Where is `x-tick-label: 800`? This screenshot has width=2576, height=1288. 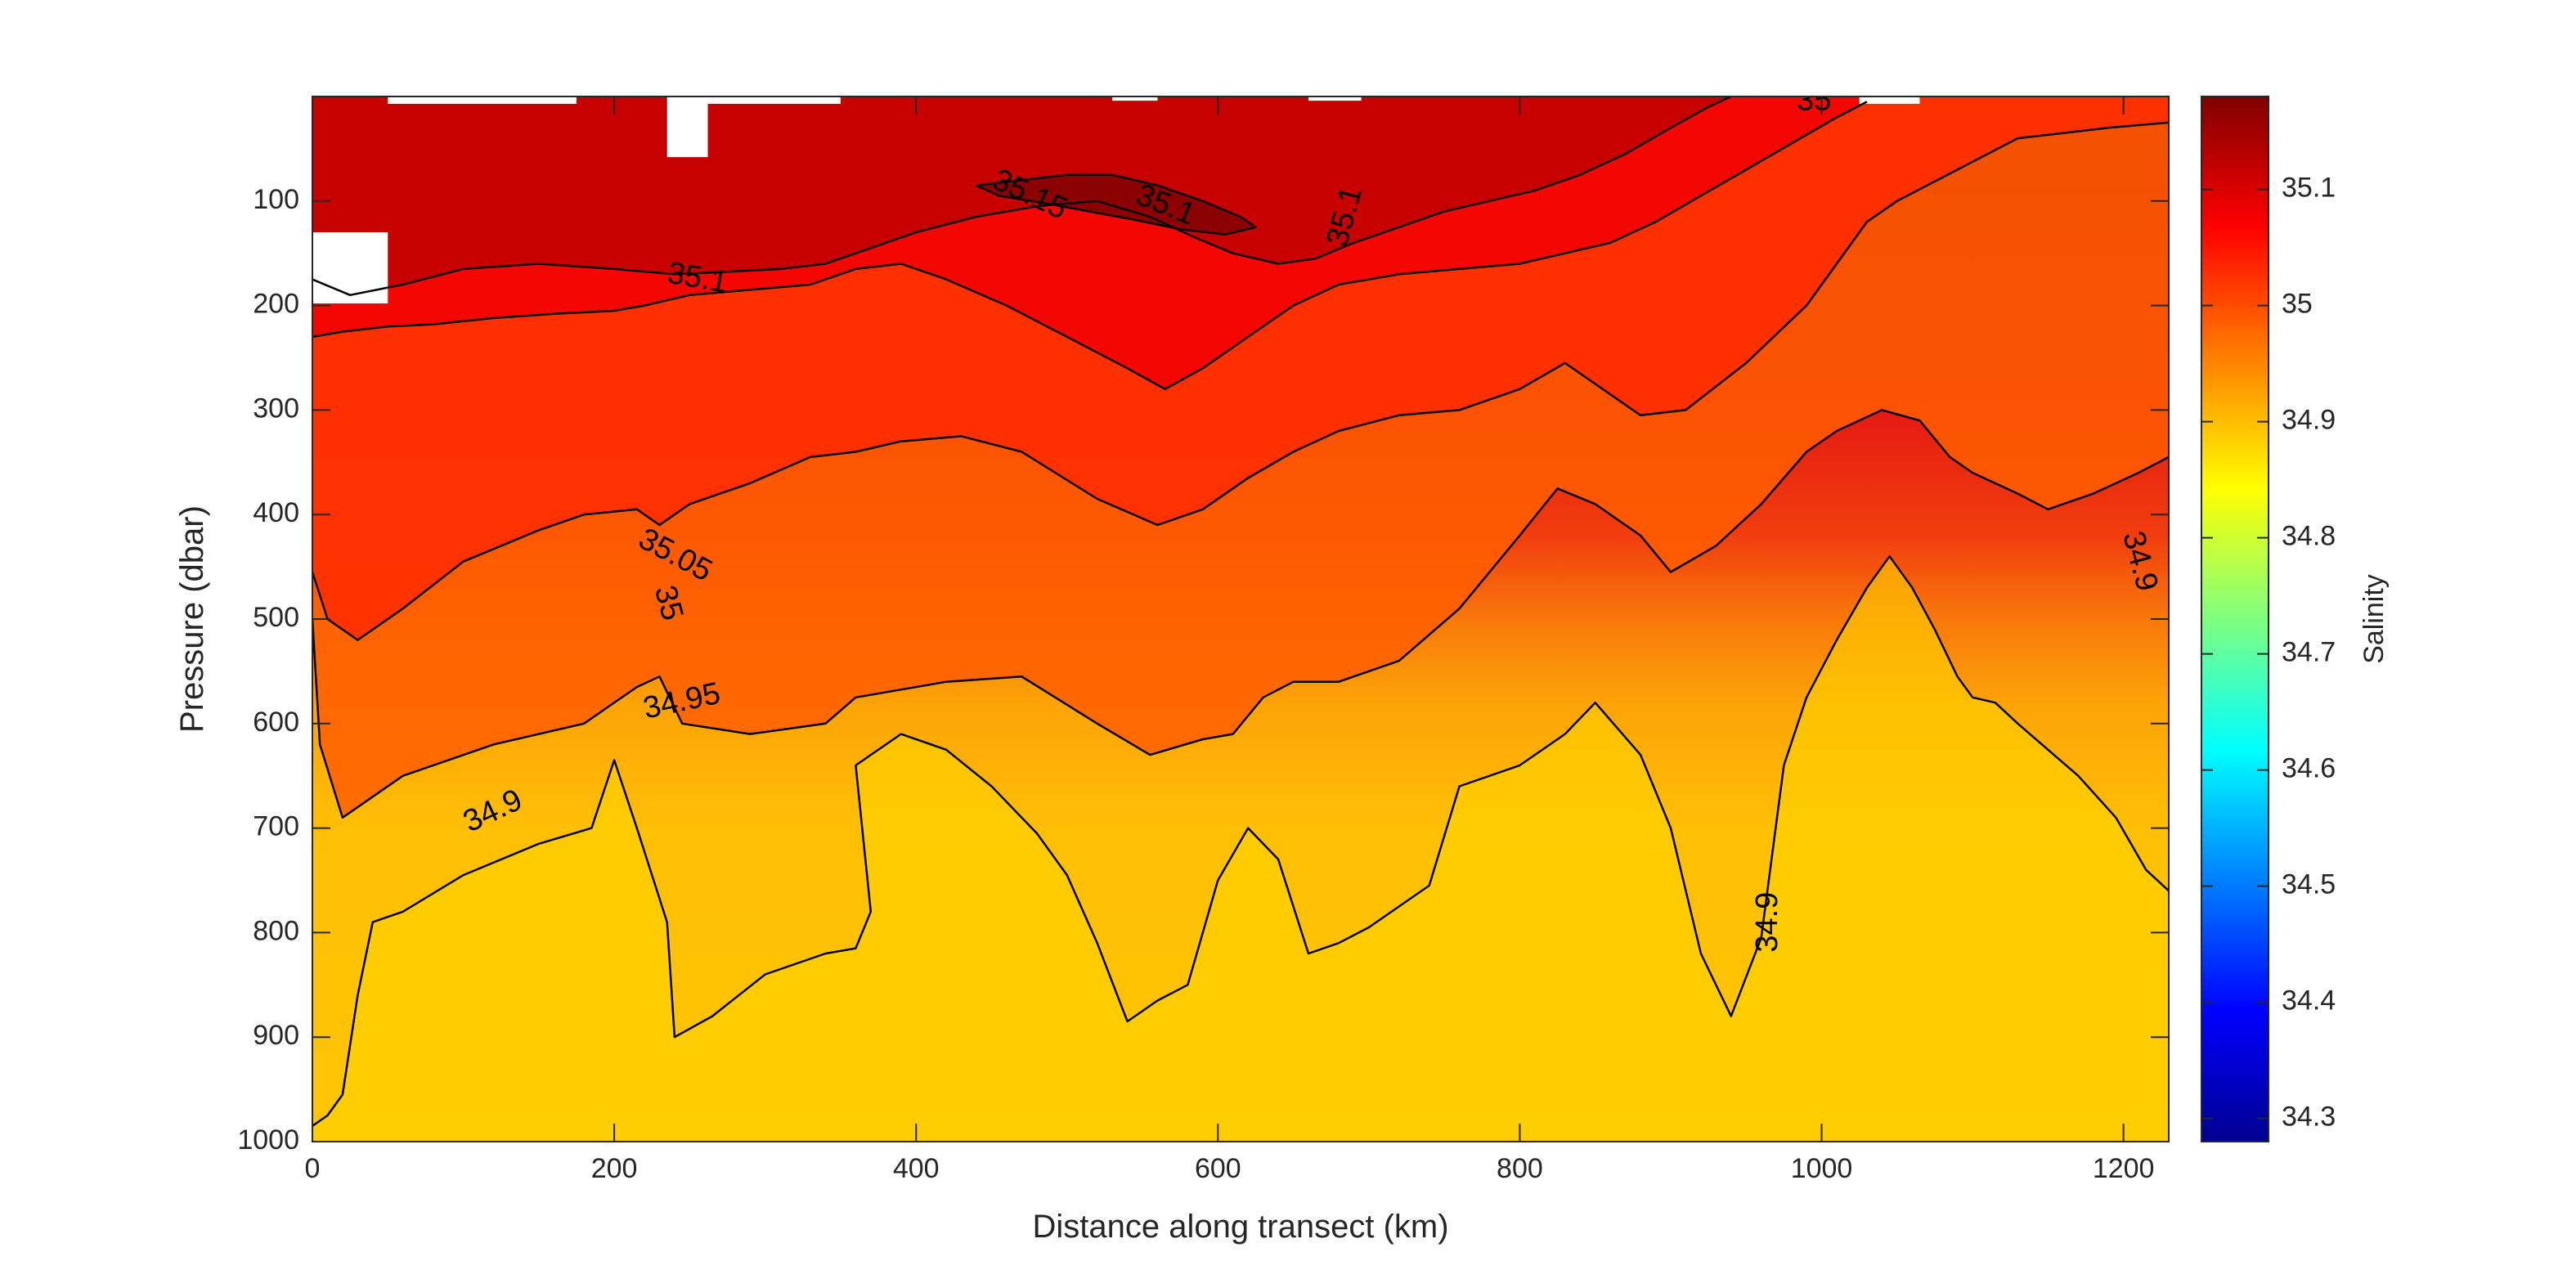 x-tick-label: 800 is located at coordinates (1520, 1169).